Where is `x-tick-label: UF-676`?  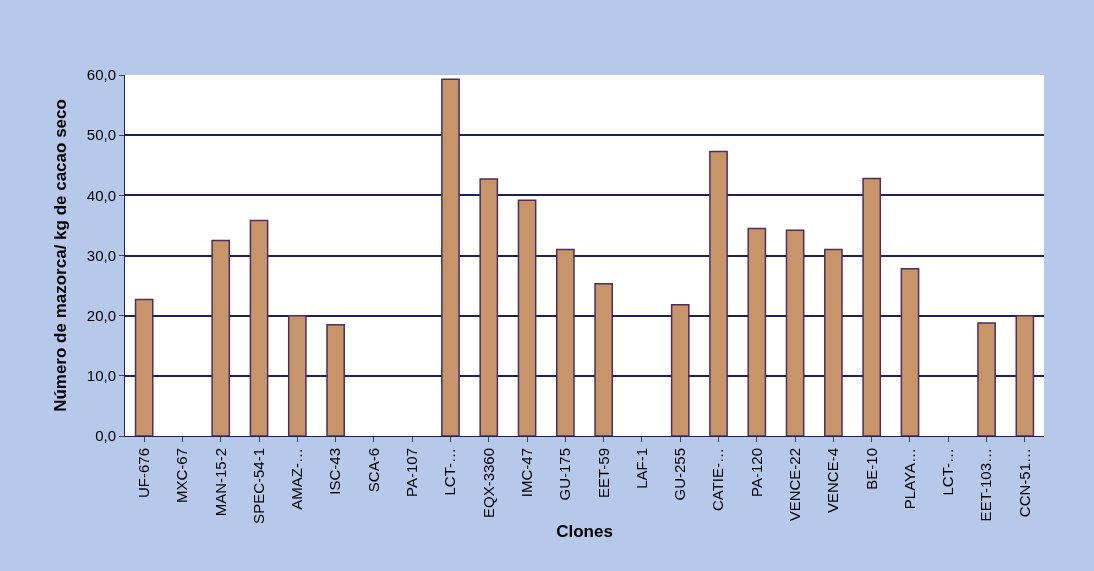
x-tick-label: UF-676 is located at coordinates (144, 473).